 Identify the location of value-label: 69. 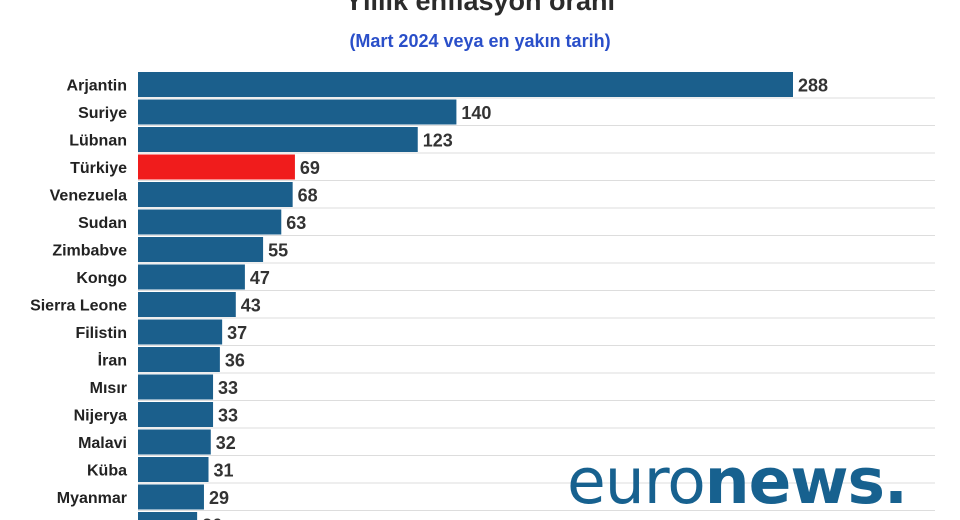
(310, 168).